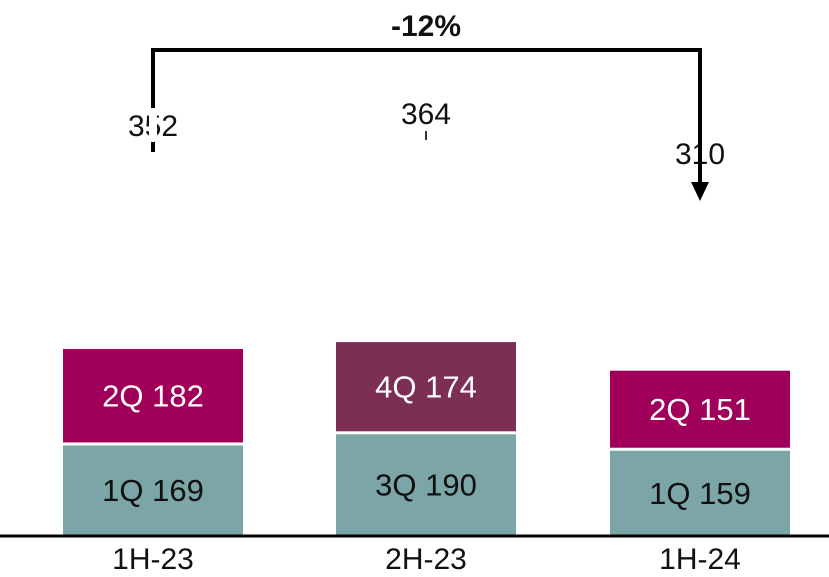 This screenshot has width=829, height=577. I want to click on segment-label-lower-1h-24: 1Q 159, so click(700, 493).